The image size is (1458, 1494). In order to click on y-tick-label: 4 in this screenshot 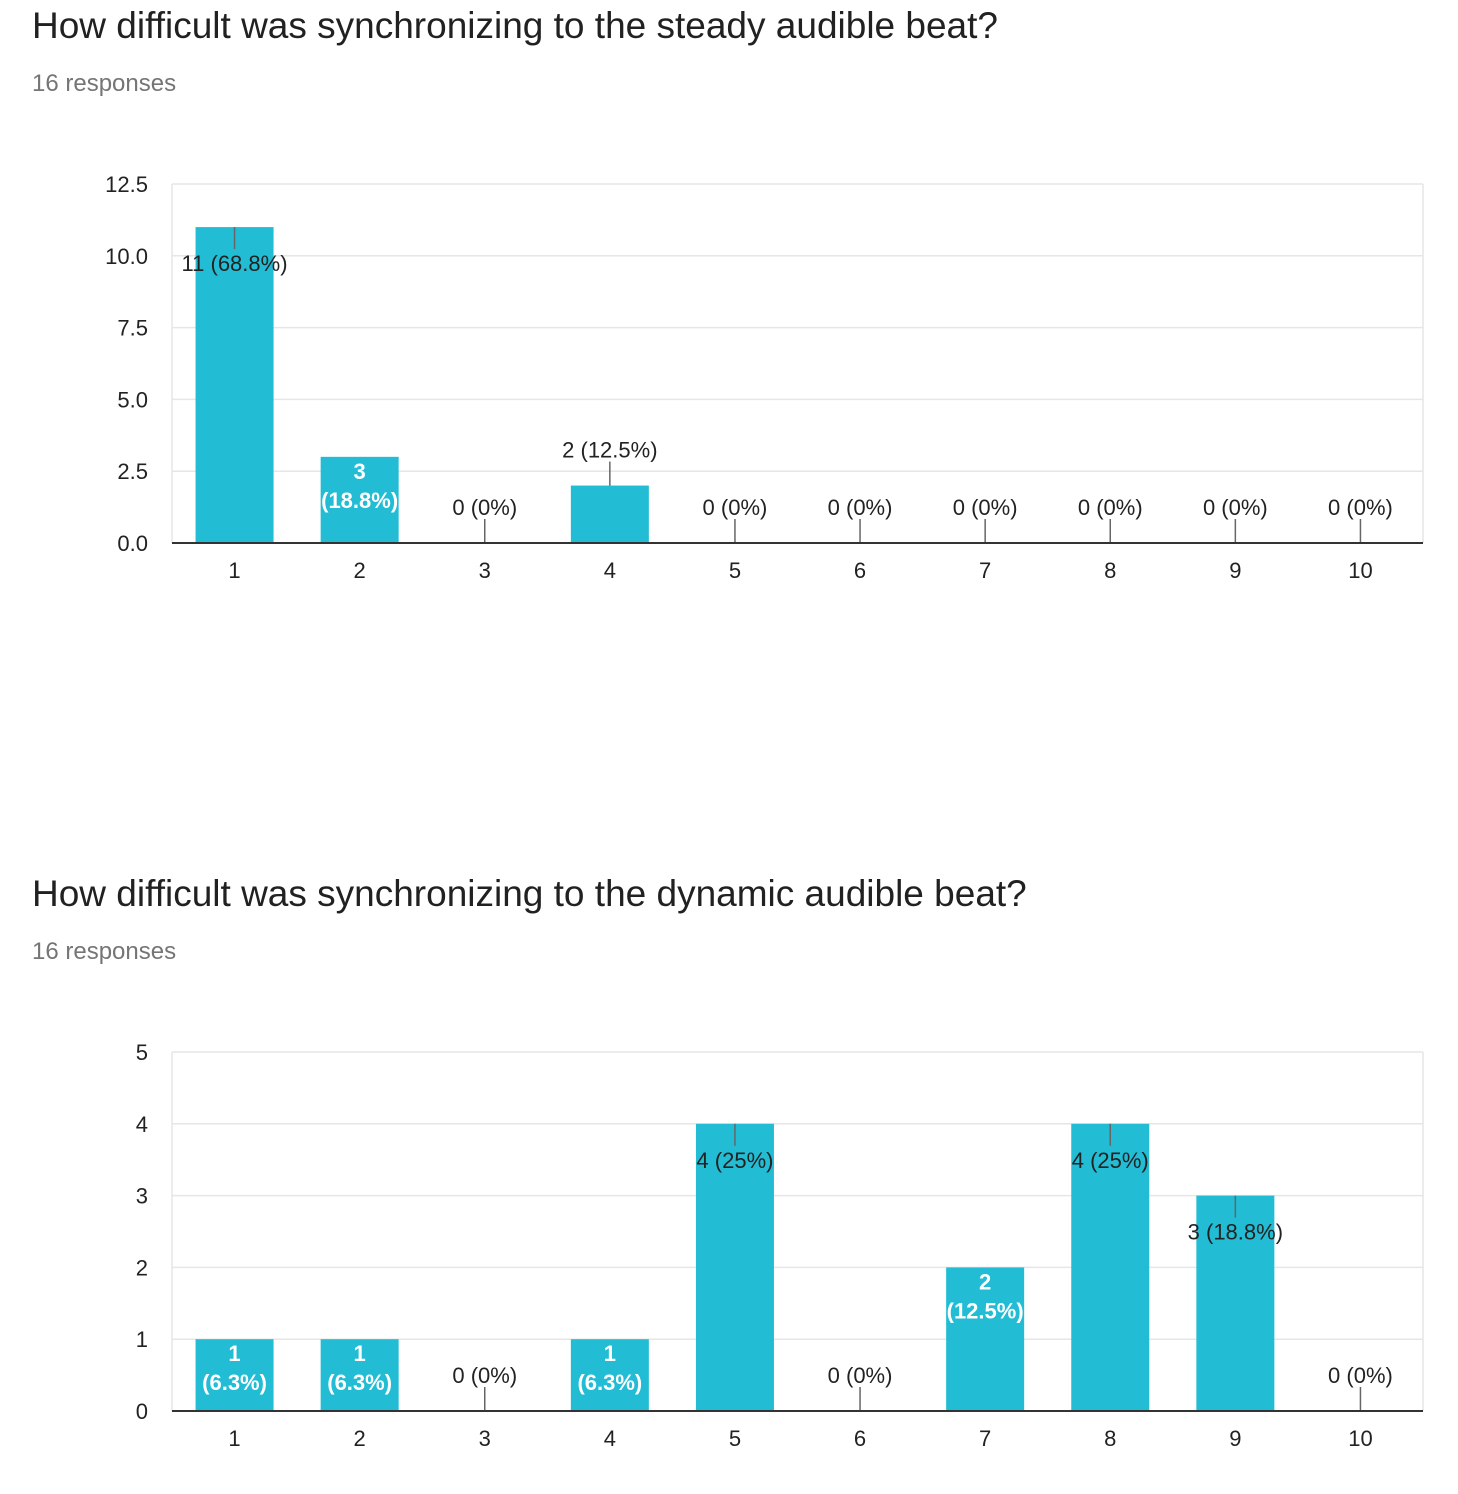, I will do `click(142, 1124)`.